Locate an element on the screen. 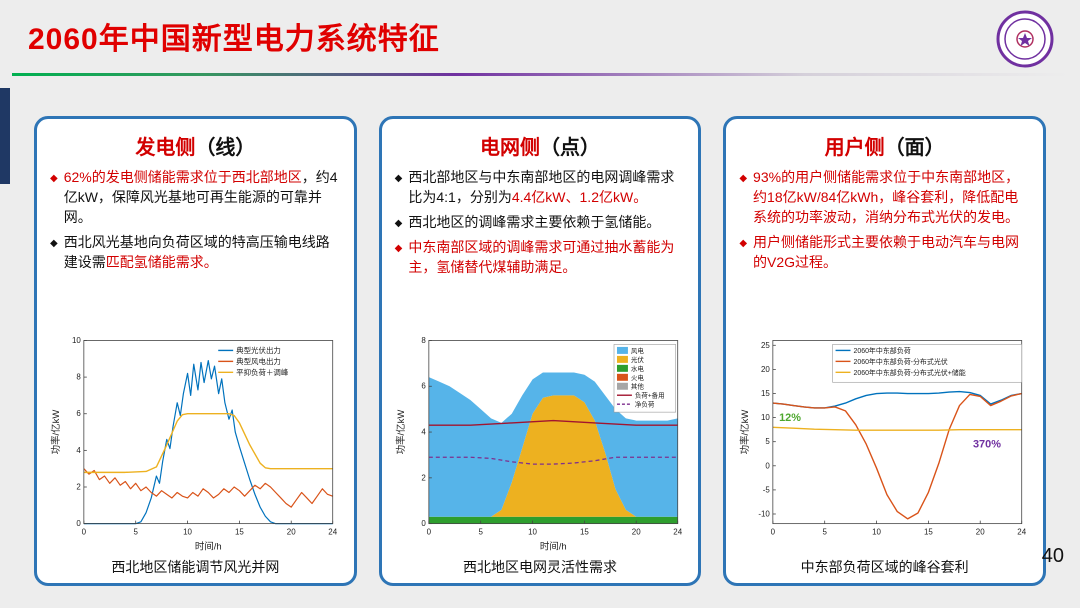 The image size is (1080, 608). svg-text: 25 is located at coordinates (765, 345).